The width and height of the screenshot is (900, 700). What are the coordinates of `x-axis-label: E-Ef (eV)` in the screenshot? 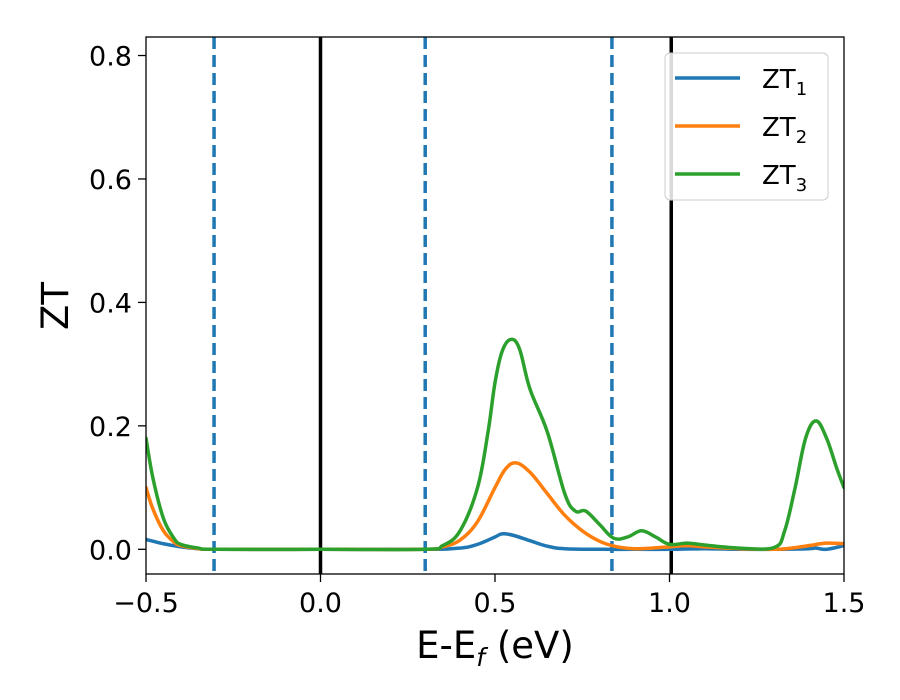 It's located at (495, 648).